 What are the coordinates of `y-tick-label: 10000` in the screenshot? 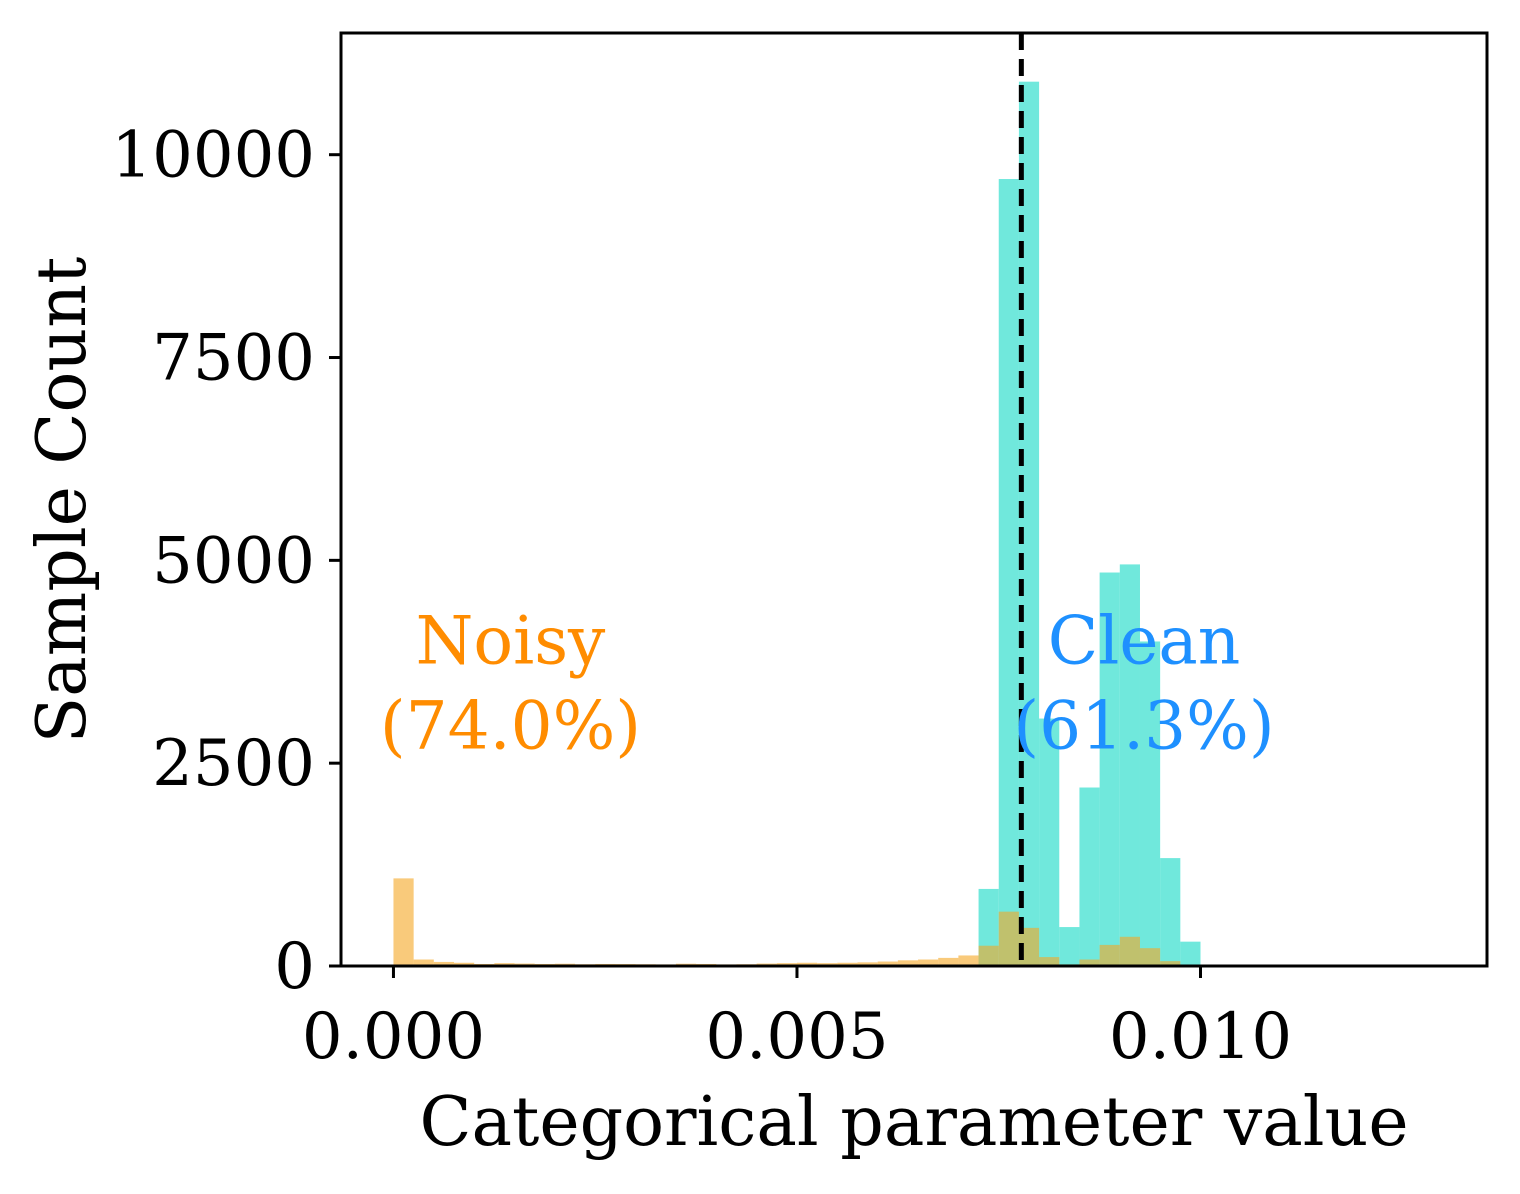 It's located at (213, 156).